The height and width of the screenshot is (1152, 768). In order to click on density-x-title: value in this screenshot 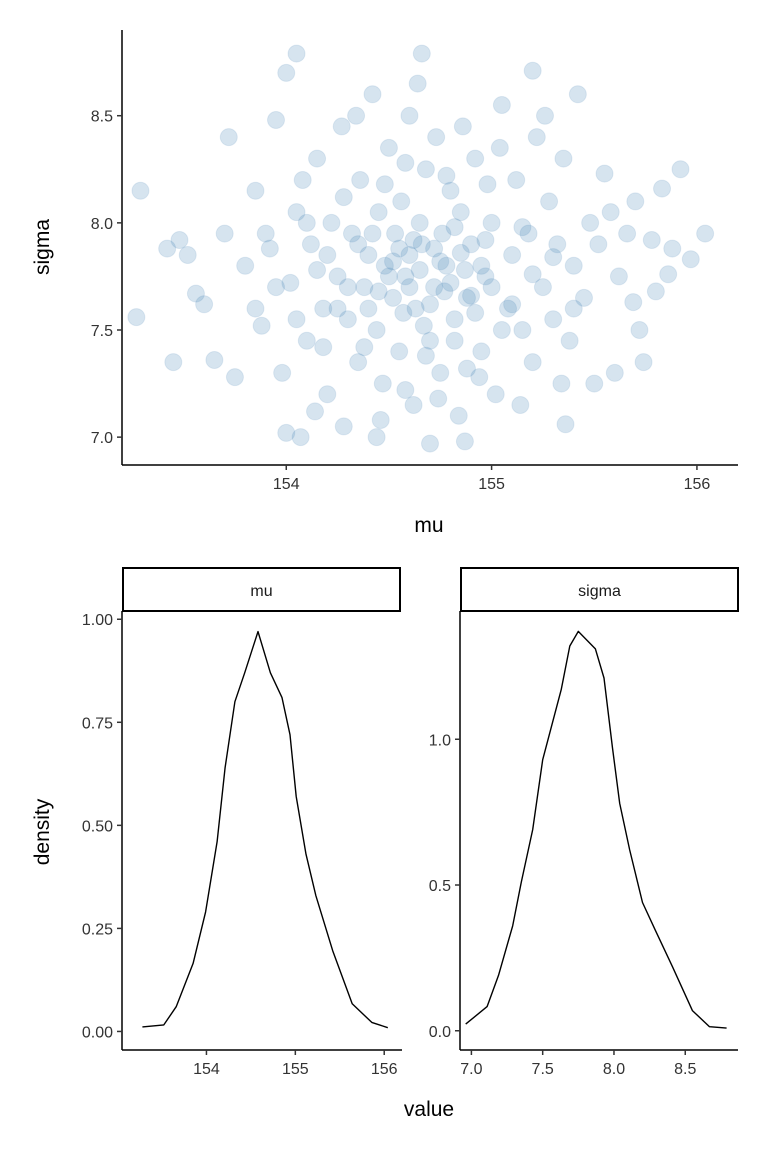, I will do `click(429, 1109)`.